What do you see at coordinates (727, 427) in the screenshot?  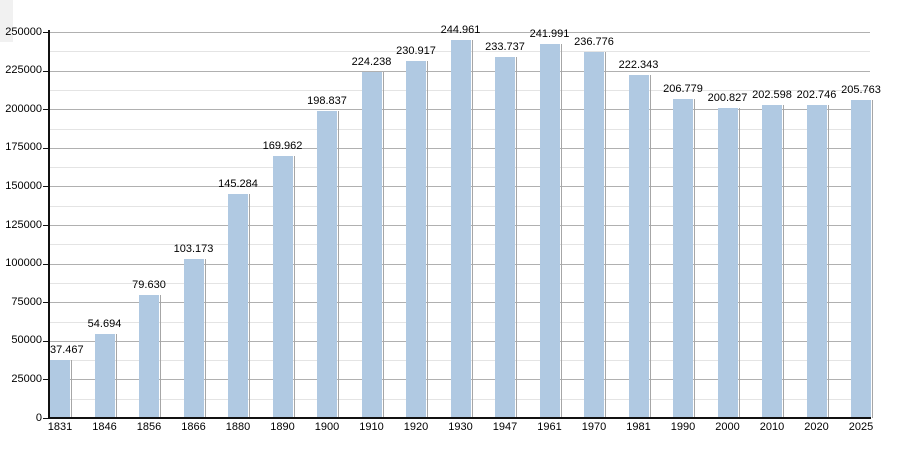 I see `x-axis-label: 2000` at bounding box center [727, 427].